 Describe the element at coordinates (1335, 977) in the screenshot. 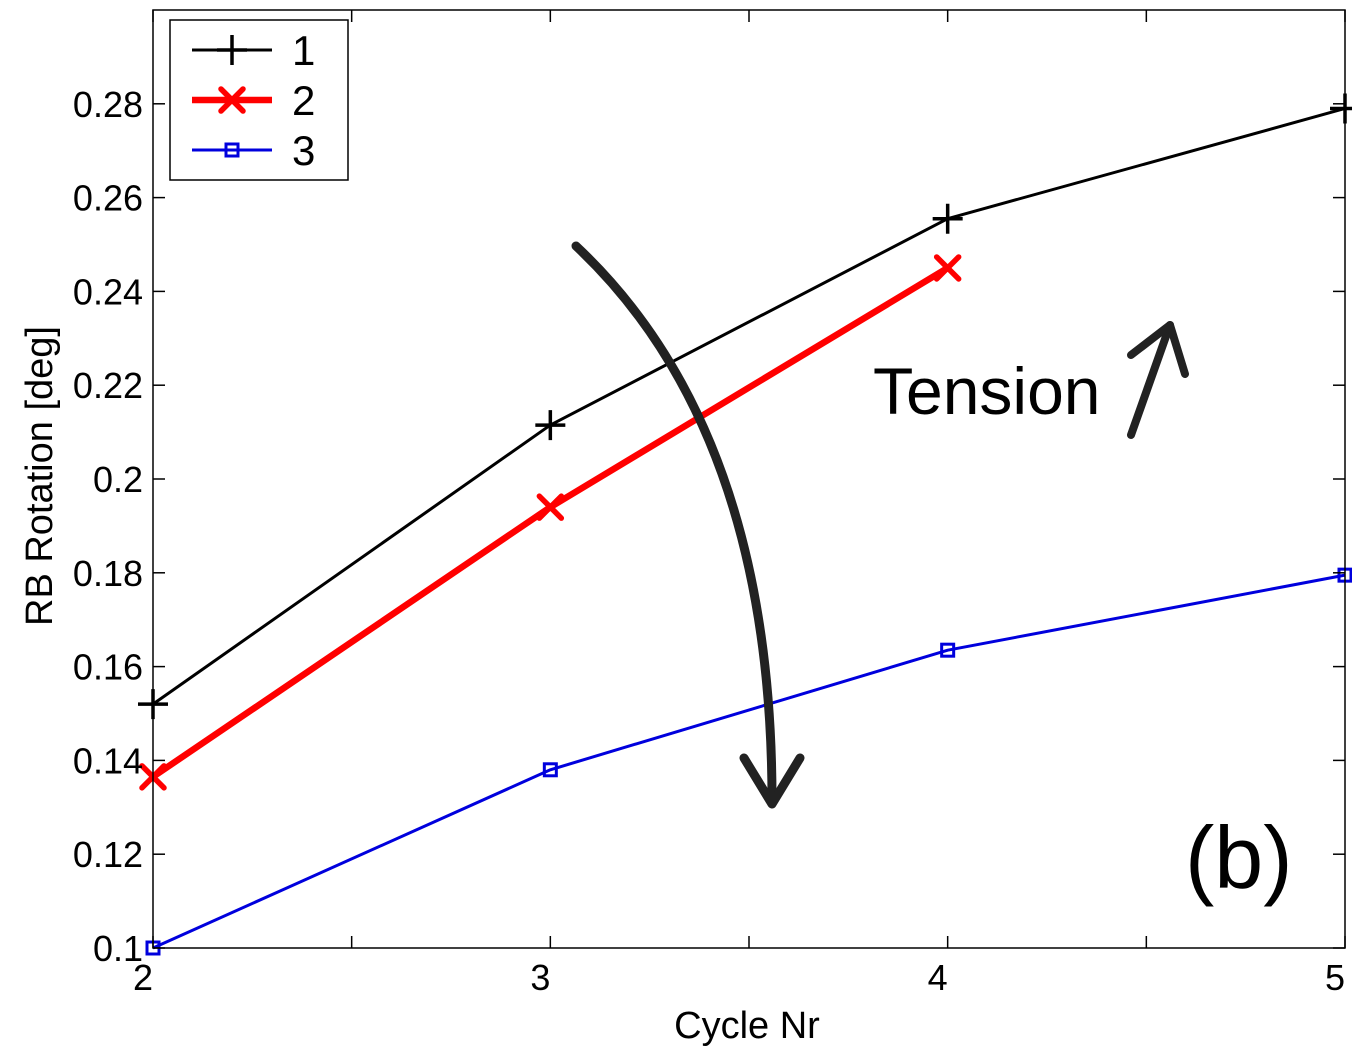

I see `x-tick-label: 5` at that location.